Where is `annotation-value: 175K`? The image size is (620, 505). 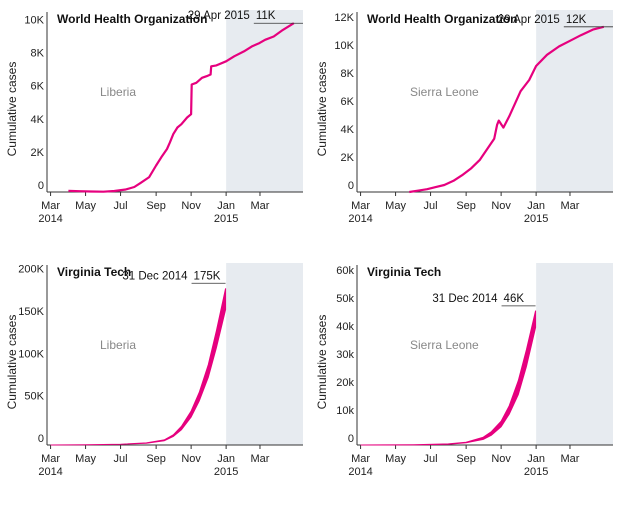
annotation-value: 175K is located at coordinates (207, 276).